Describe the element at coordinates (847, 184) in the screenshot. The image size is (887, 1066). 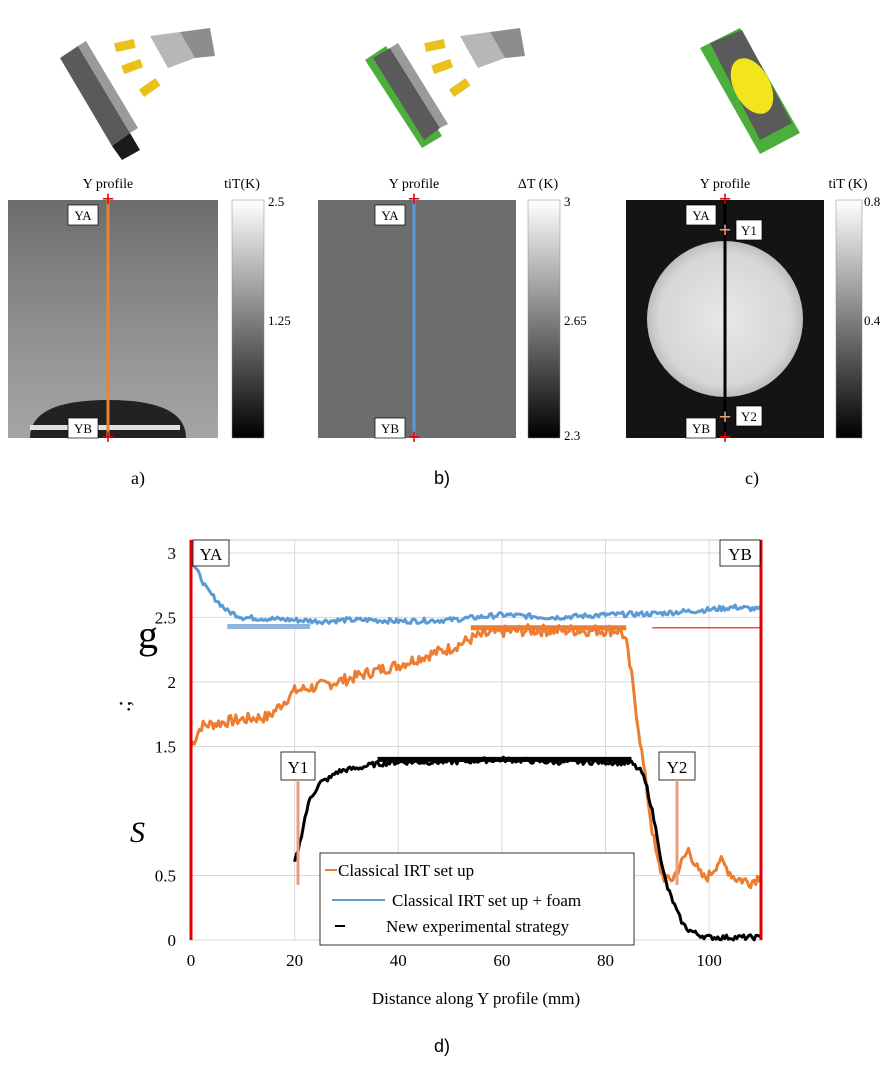
I see `colorbar-title: tiT (K)` at that location.